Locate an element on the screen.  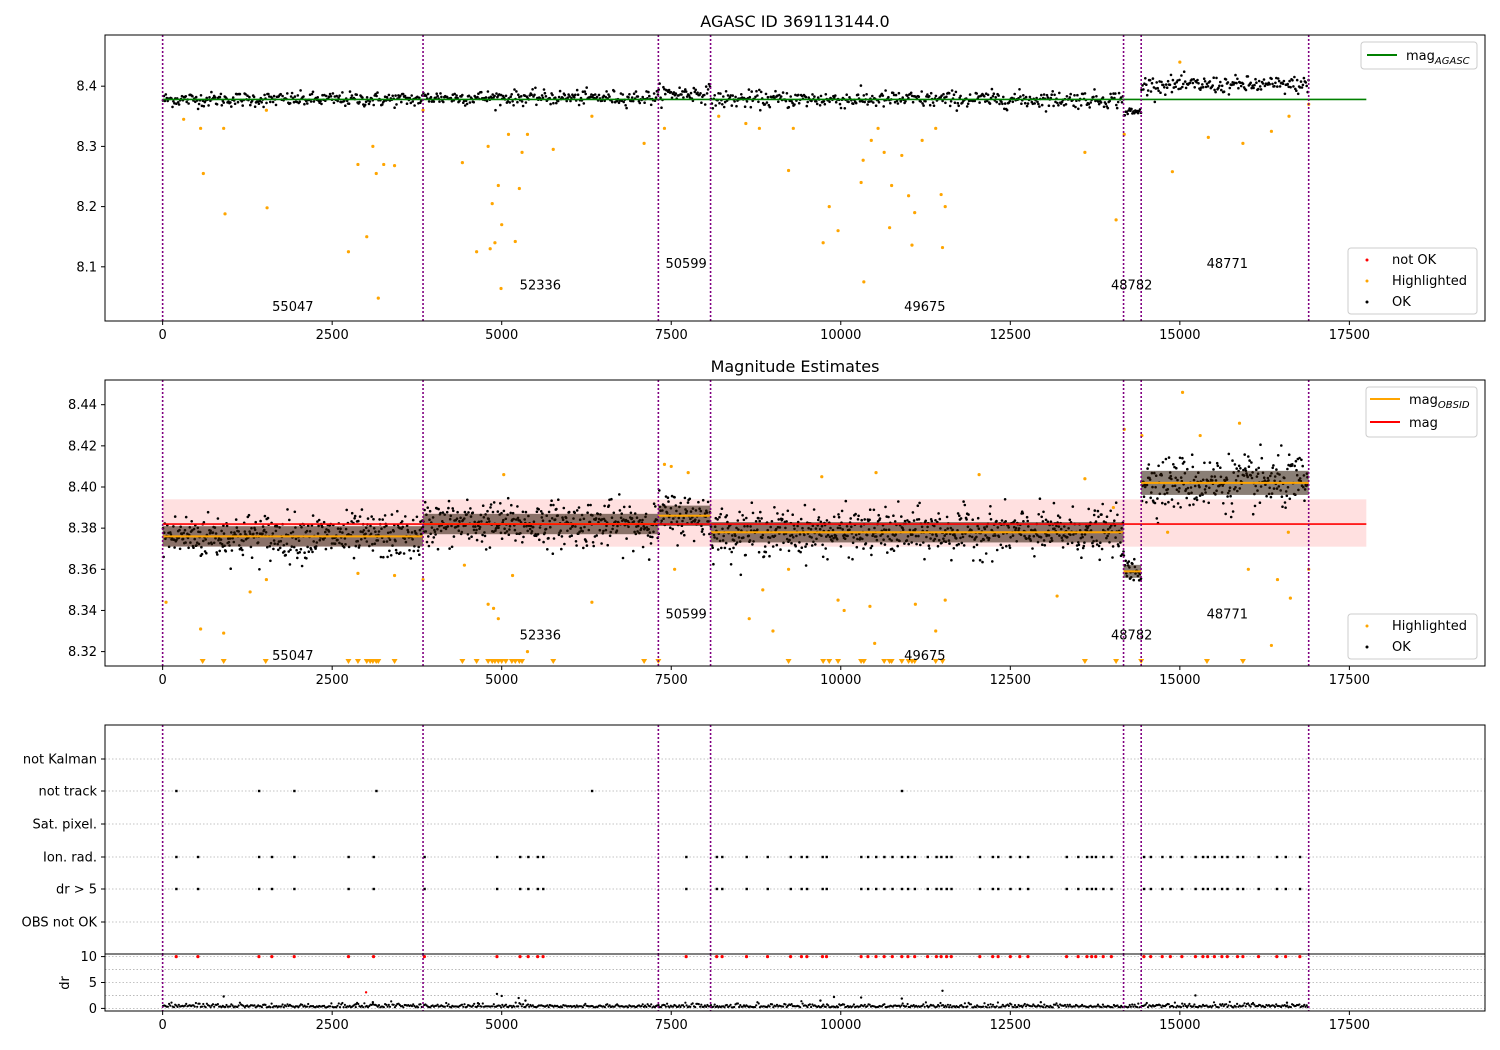
svg-text: magAGASC is located at coordinates (1438, 58).